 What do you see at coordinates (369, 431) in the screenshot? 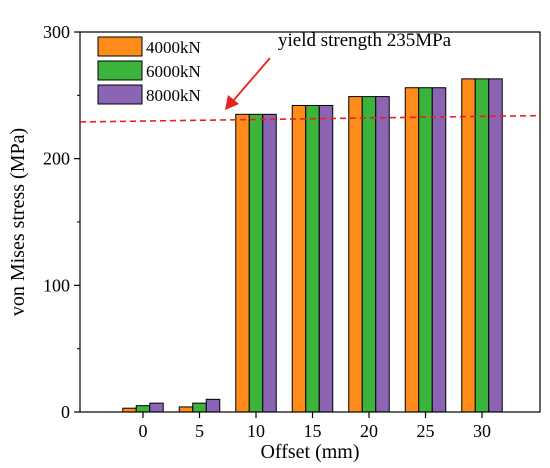
I see `x-tick-label-20: 20` at bounding box center [369, 431].